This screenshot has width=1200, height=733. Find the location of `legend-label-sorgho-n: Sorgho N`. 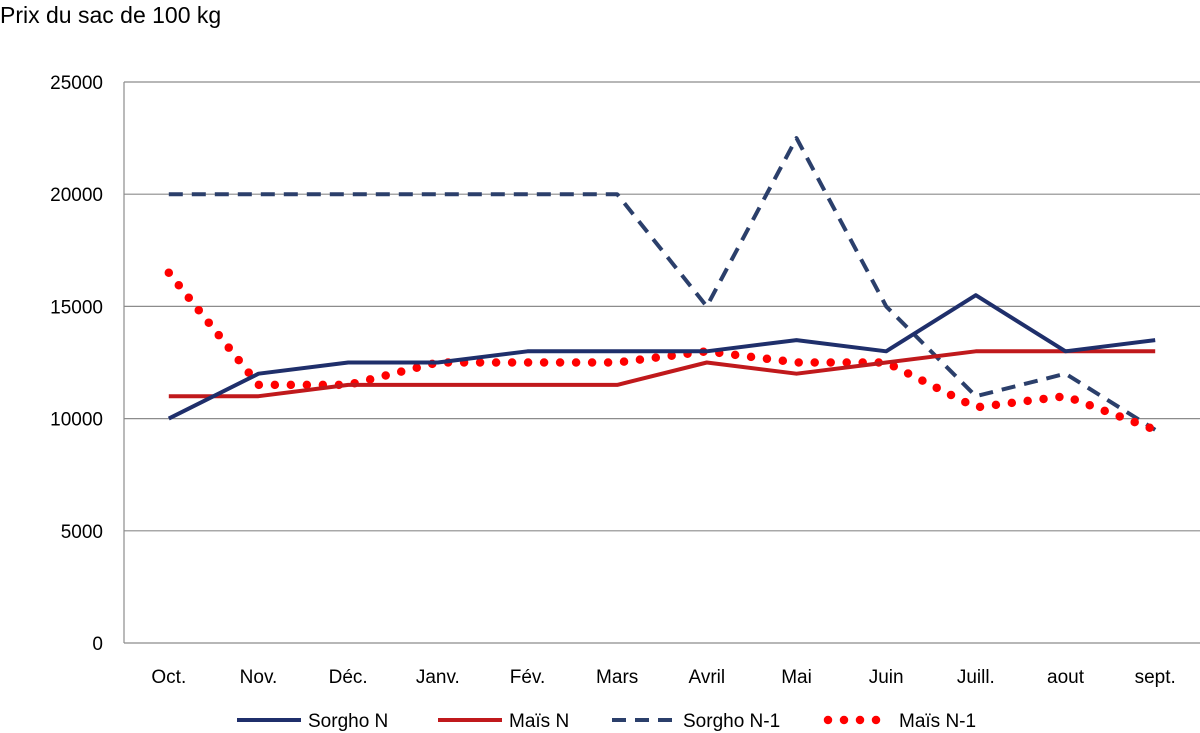

legend-label-sorgho-n: Sorgho N is located at coordinates (348, 721).